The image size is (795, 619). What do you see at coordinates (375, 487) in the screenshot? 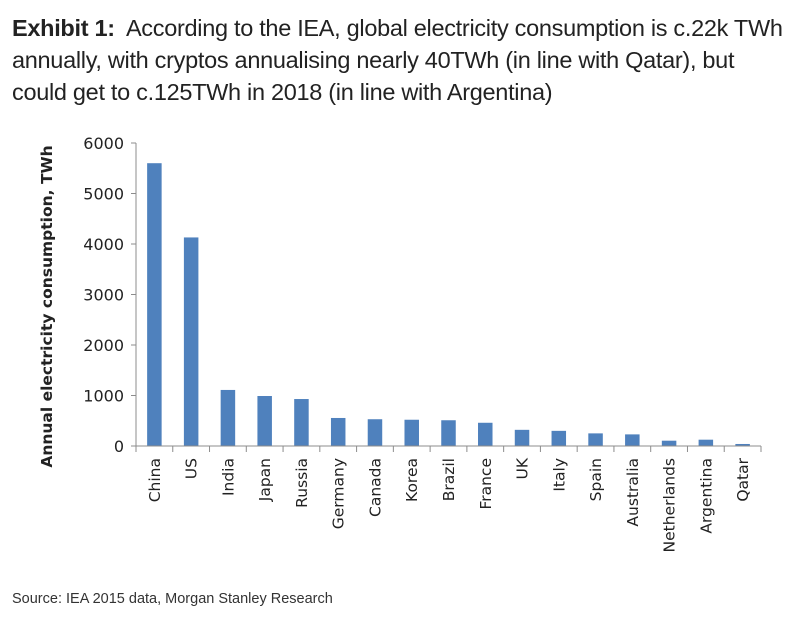
I see `category-label: Canada` at bounding box center [375, 487].